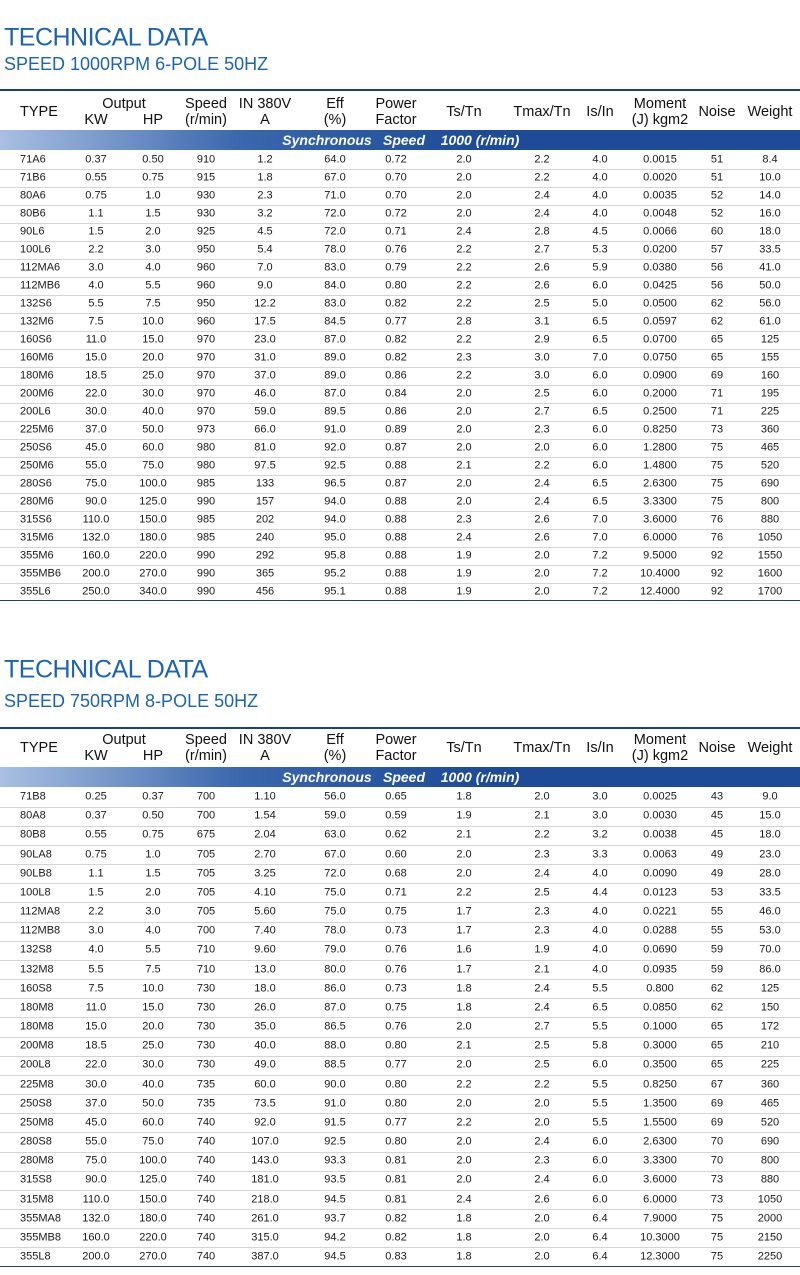 Image resolution: width=800 pixels, height=1275 pixels. What do you see at coordinates (660, 357) in the screenshot?
I see `data-cell: 0.0750` at bounding box center [660, 357].